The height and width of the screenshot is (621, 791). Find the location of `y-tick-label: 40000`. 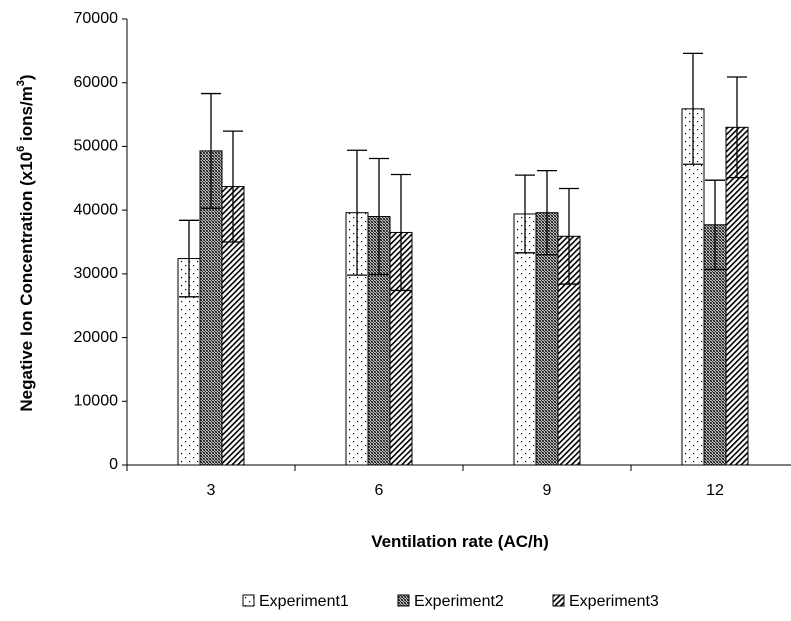

y-tick-label: 40000 is located at coordinates (96, 209).